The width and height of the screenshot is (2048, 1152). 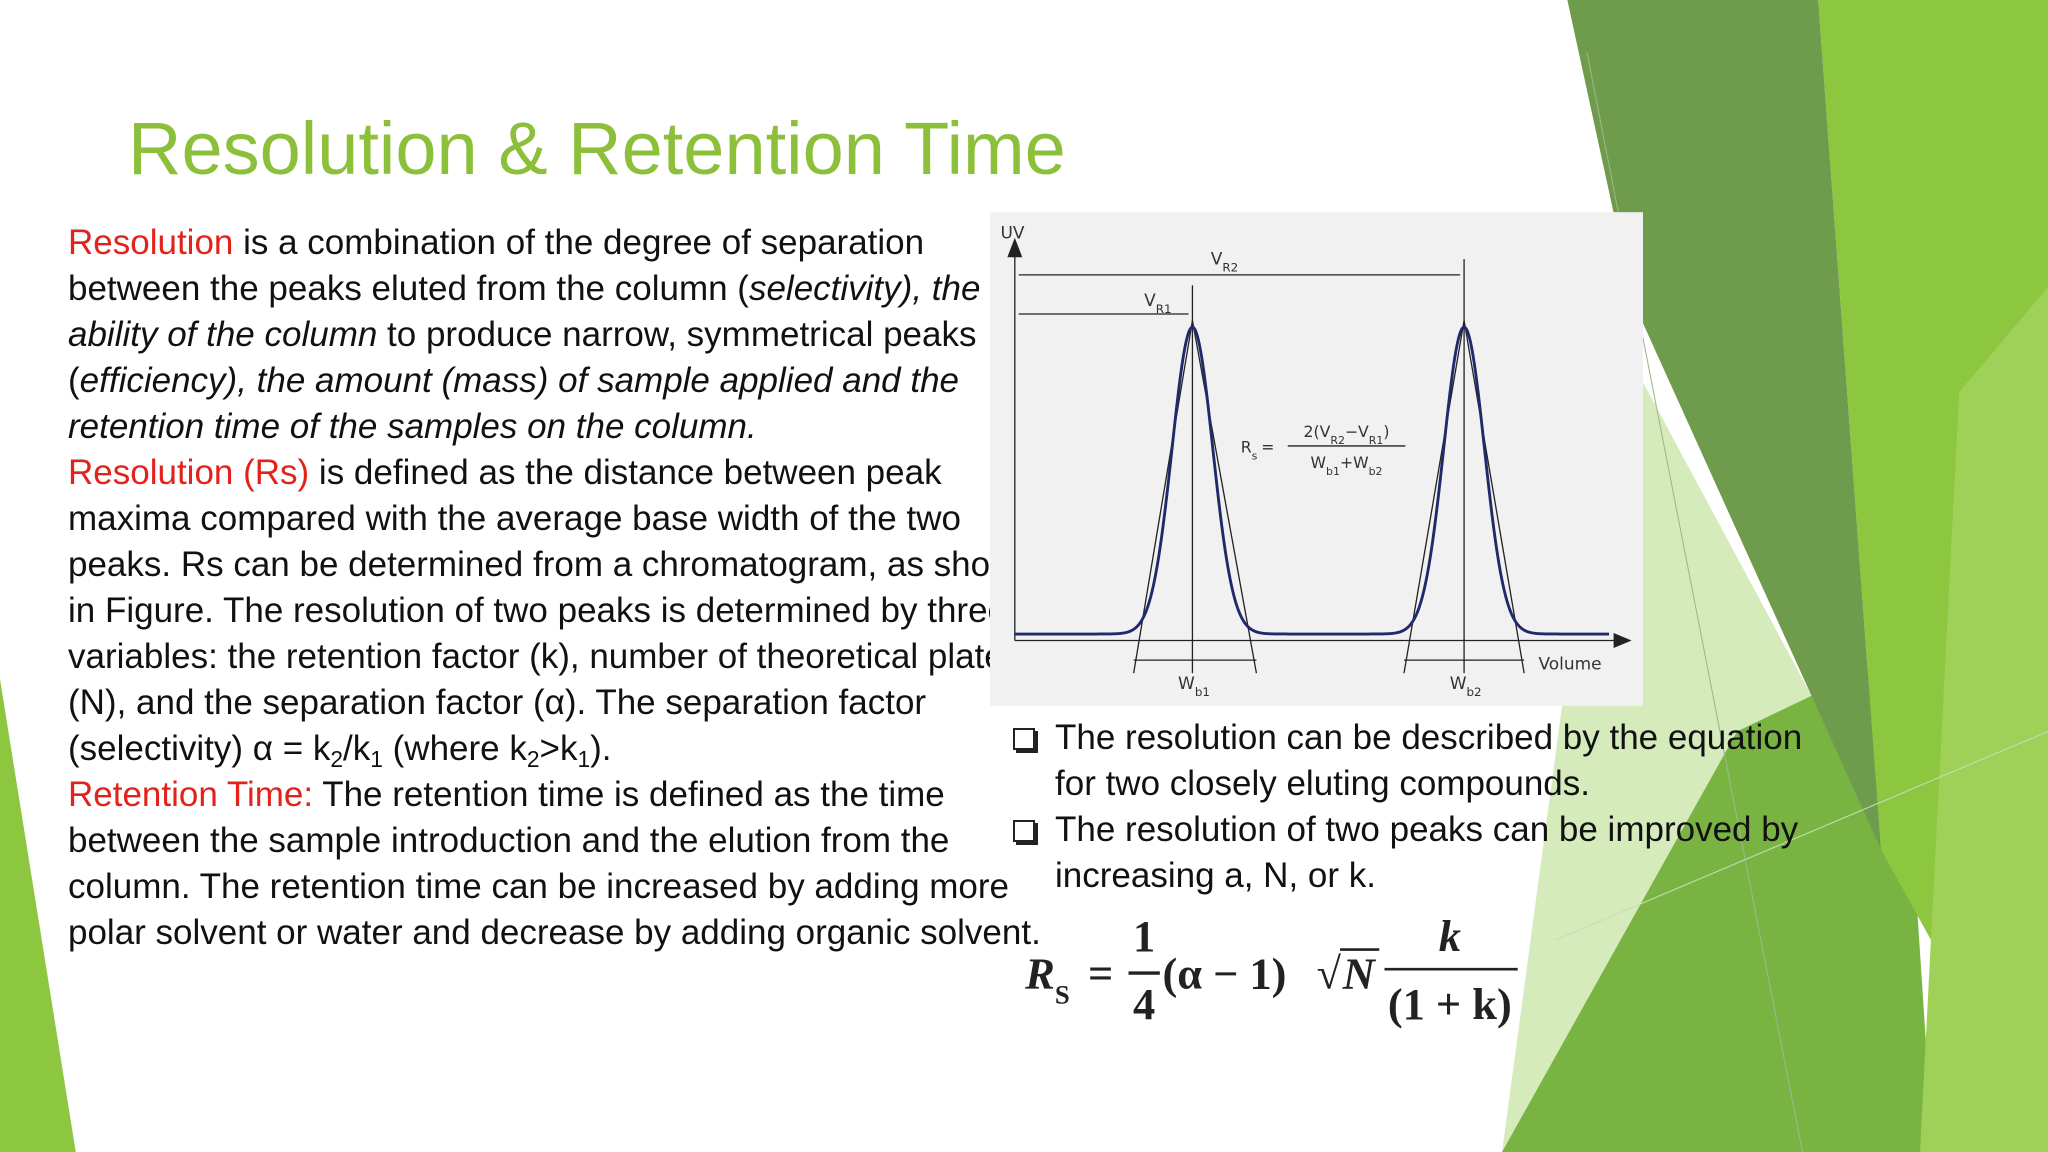 I want to click on label-eq: =, so click(x=1267, y=446).